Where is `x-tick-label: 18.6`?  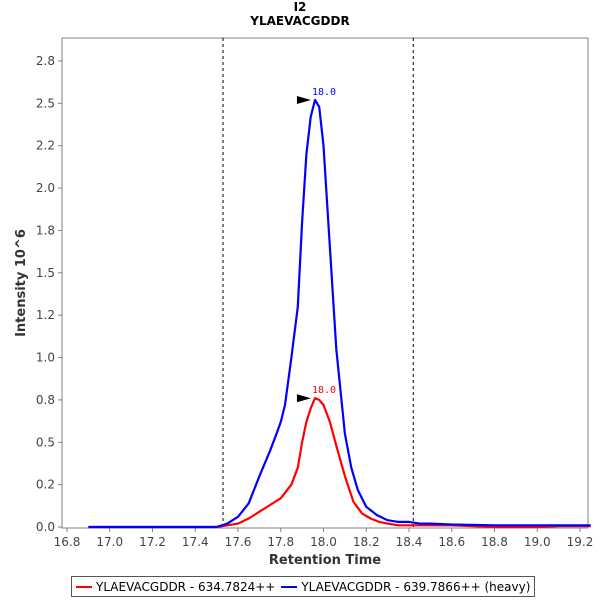
x-tick-label: 18.6 is located at coordinates (451, 542).